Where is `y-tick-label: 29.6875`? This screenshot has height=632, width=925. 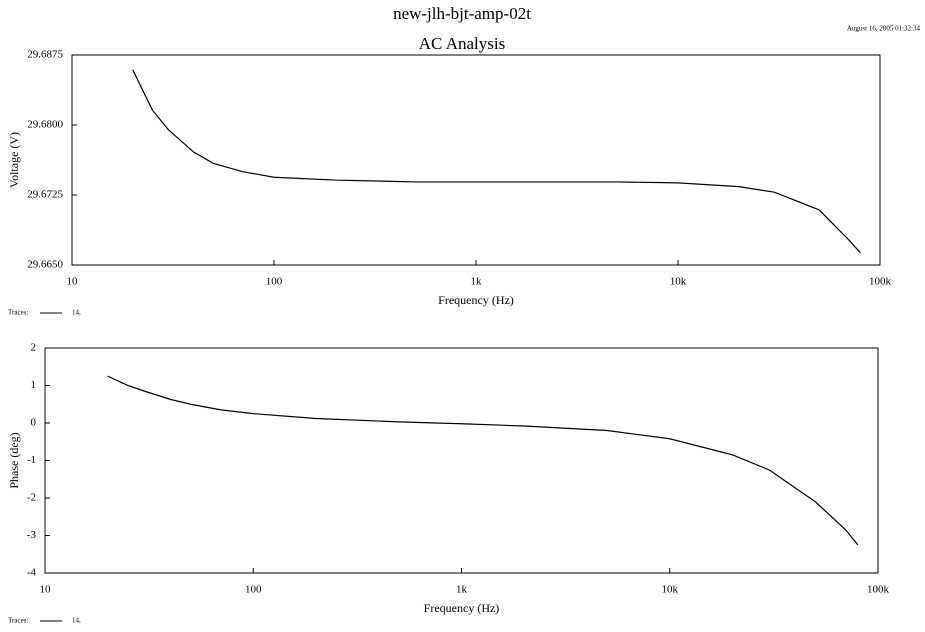
y-tick-label: 29.6875 is located at coordinates (45, 55).